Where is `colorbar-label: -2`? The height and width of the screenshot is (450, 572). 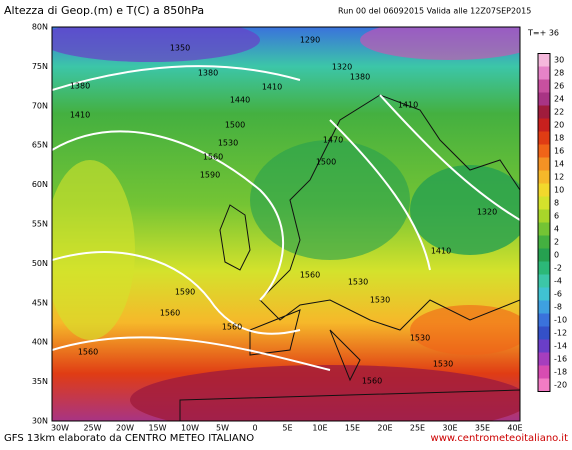
colorbar-label: -2 is located at coordinates (558, 268).